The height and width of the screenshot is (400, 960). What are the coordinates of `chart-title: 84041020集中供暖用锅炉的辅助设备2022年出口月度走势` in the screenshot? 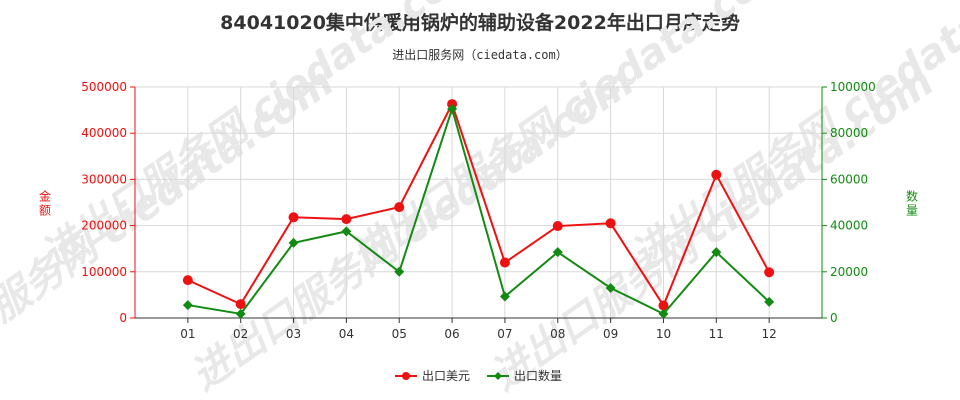 It's located at (480, 23).